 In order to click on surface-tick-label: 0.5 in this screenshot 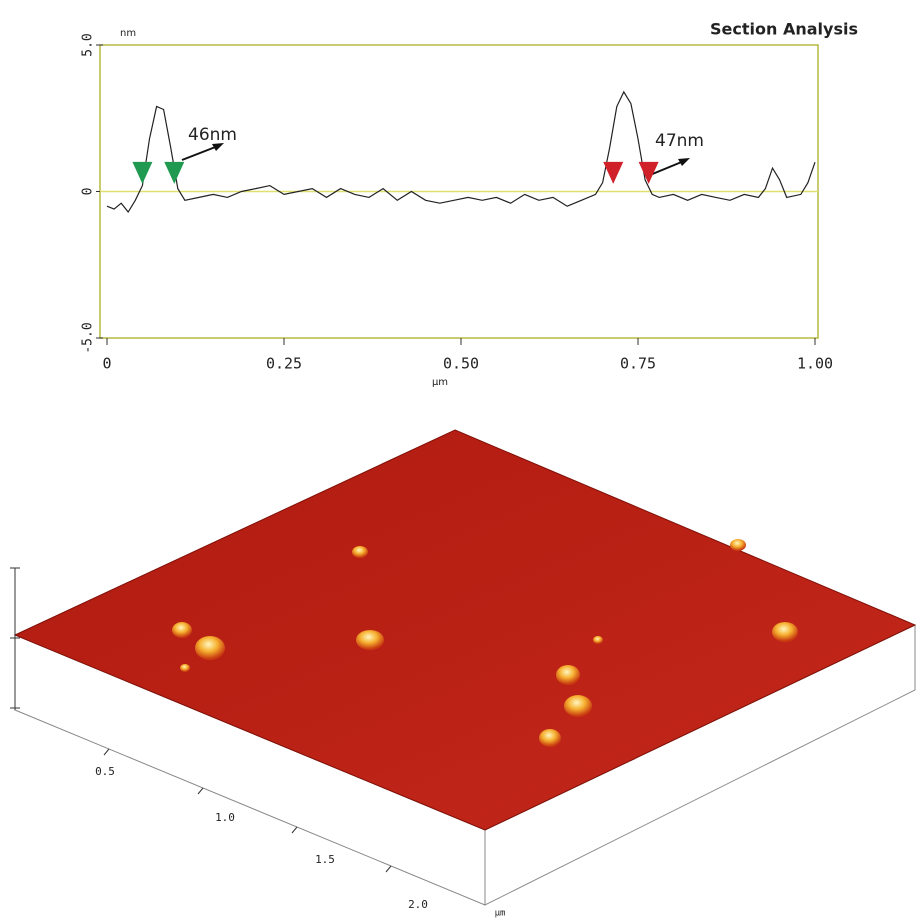, I will do `click(105, 771)`.